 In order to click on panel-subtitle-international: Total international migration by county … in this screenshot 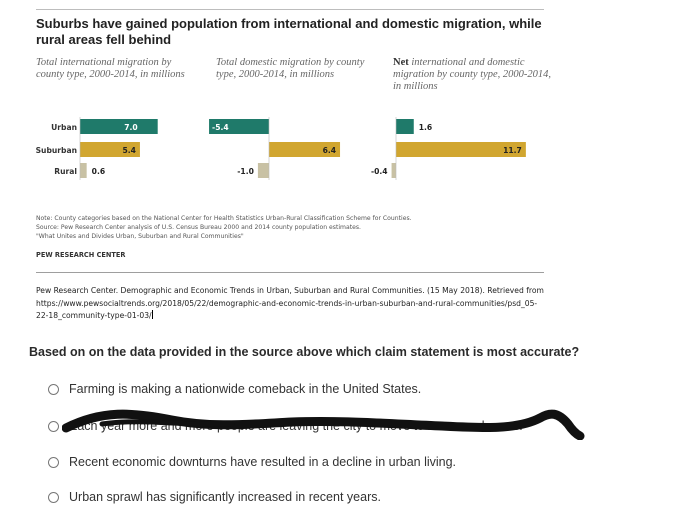, I will do `click(110, 68)`.